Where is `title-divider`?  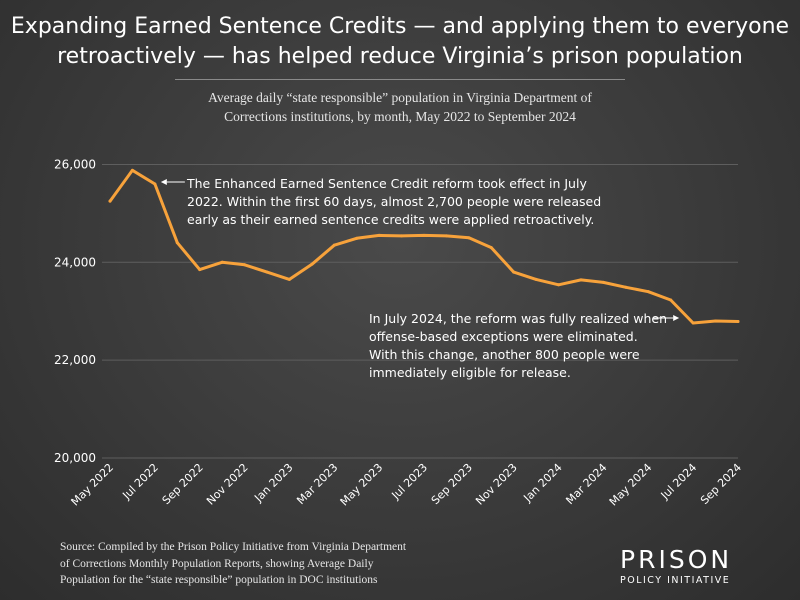 title-divider is located at coordinates (400, 79).